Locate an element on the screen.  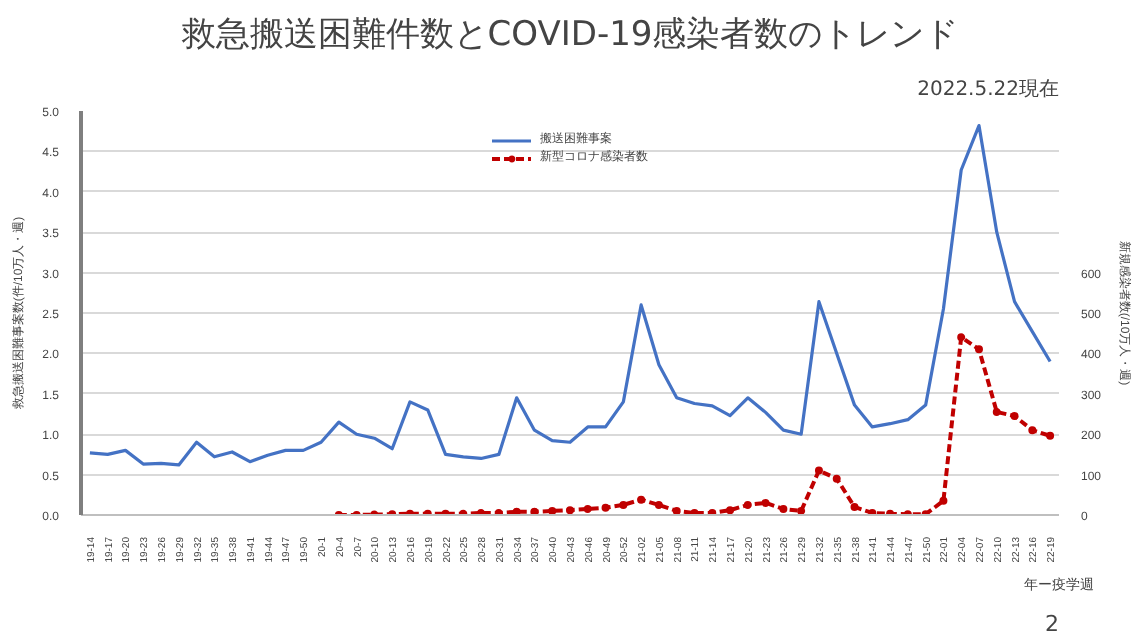
chart-subtitle: 2022.5.22現在 is located at coordinates (988, 89).